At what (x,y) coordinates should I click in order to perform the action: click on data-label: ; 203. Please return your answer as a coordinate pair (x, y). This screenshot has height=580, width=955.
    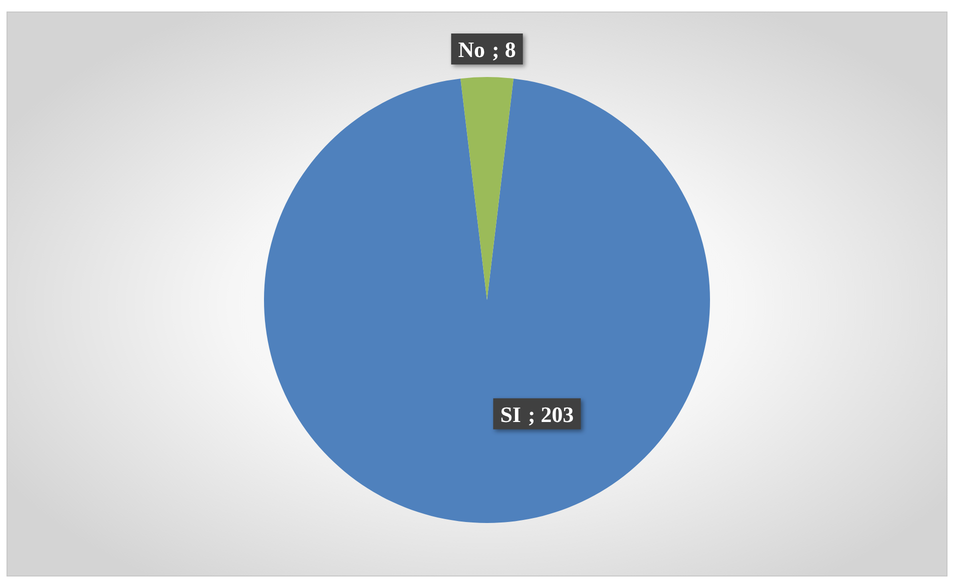
    Looking at the image, I should click on (551, 413).